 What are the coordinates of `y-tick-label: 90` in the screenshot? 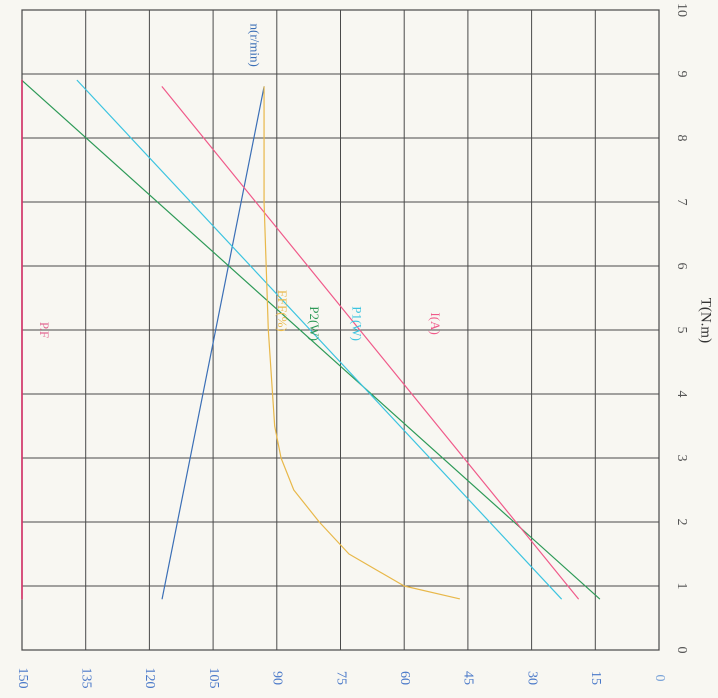 It's located at (277, 678).